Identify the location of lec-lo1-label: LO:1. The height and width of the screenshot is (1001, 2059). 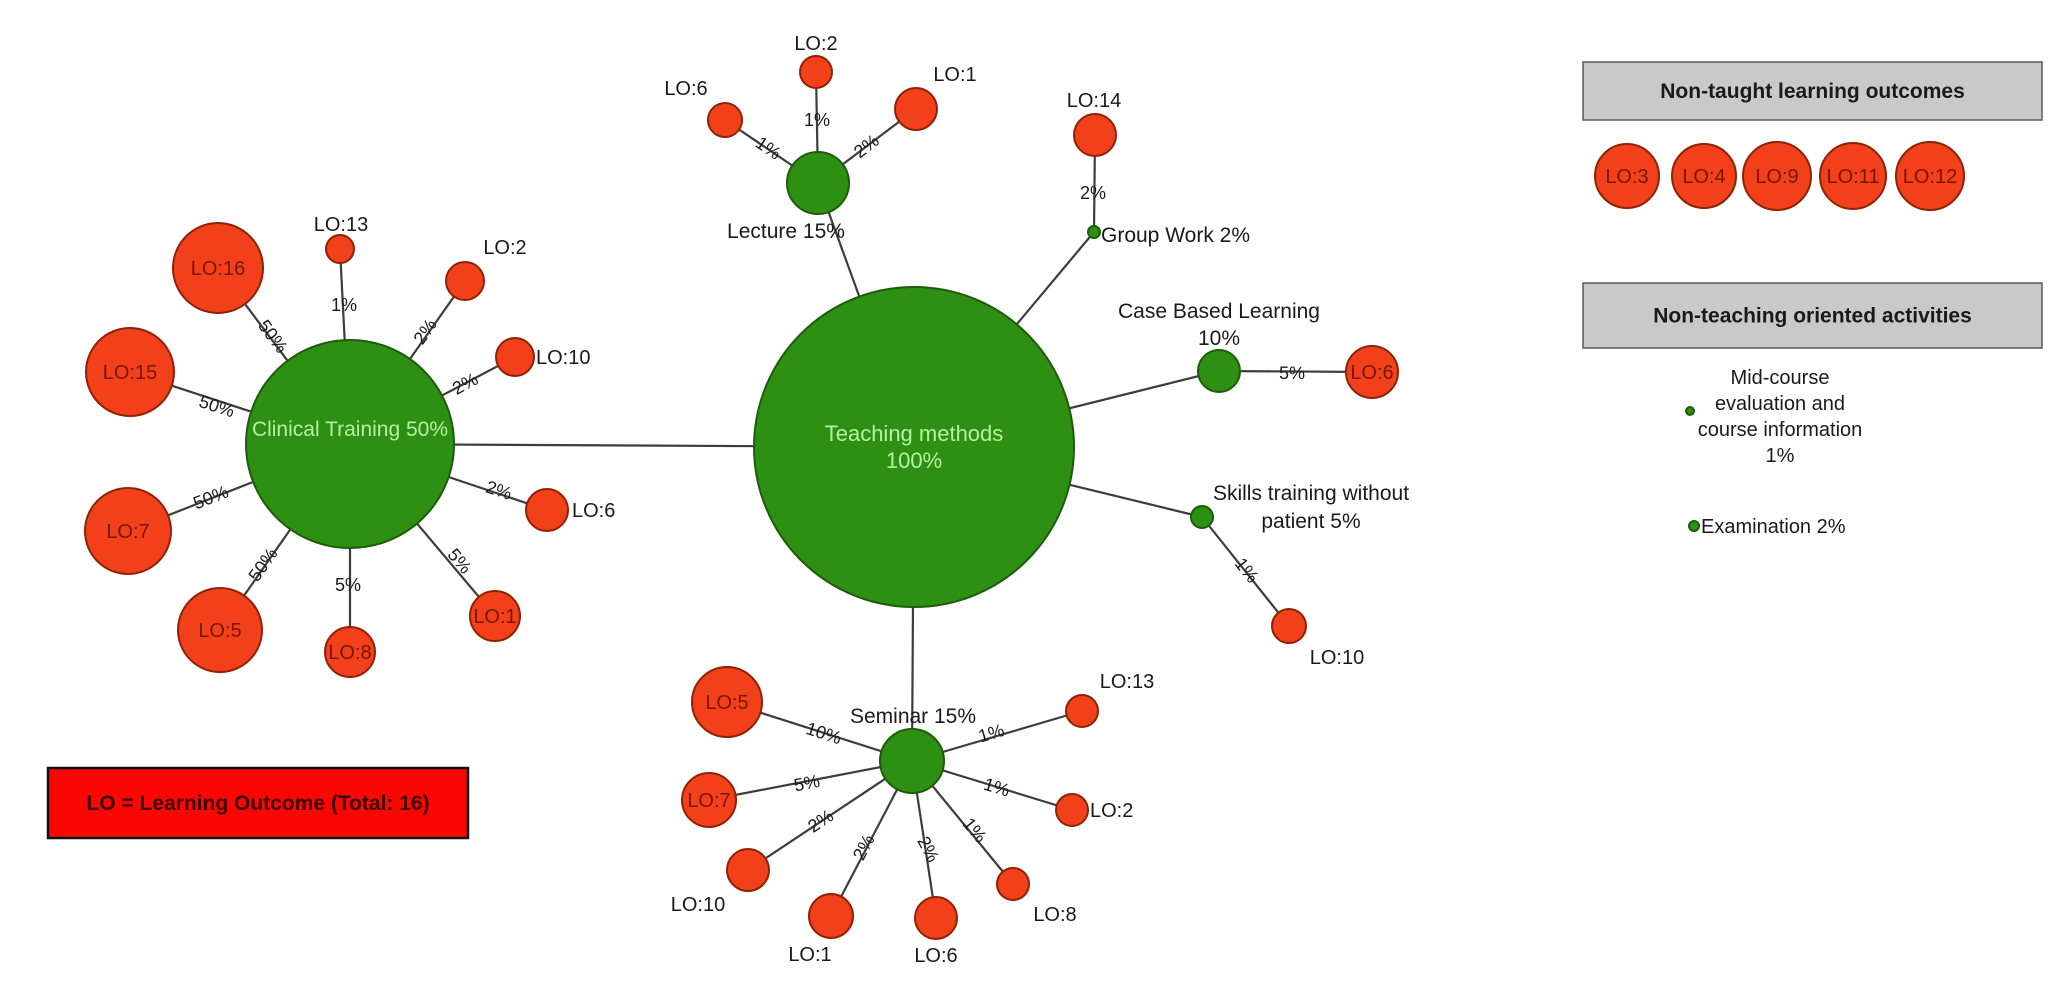
(954, 75).